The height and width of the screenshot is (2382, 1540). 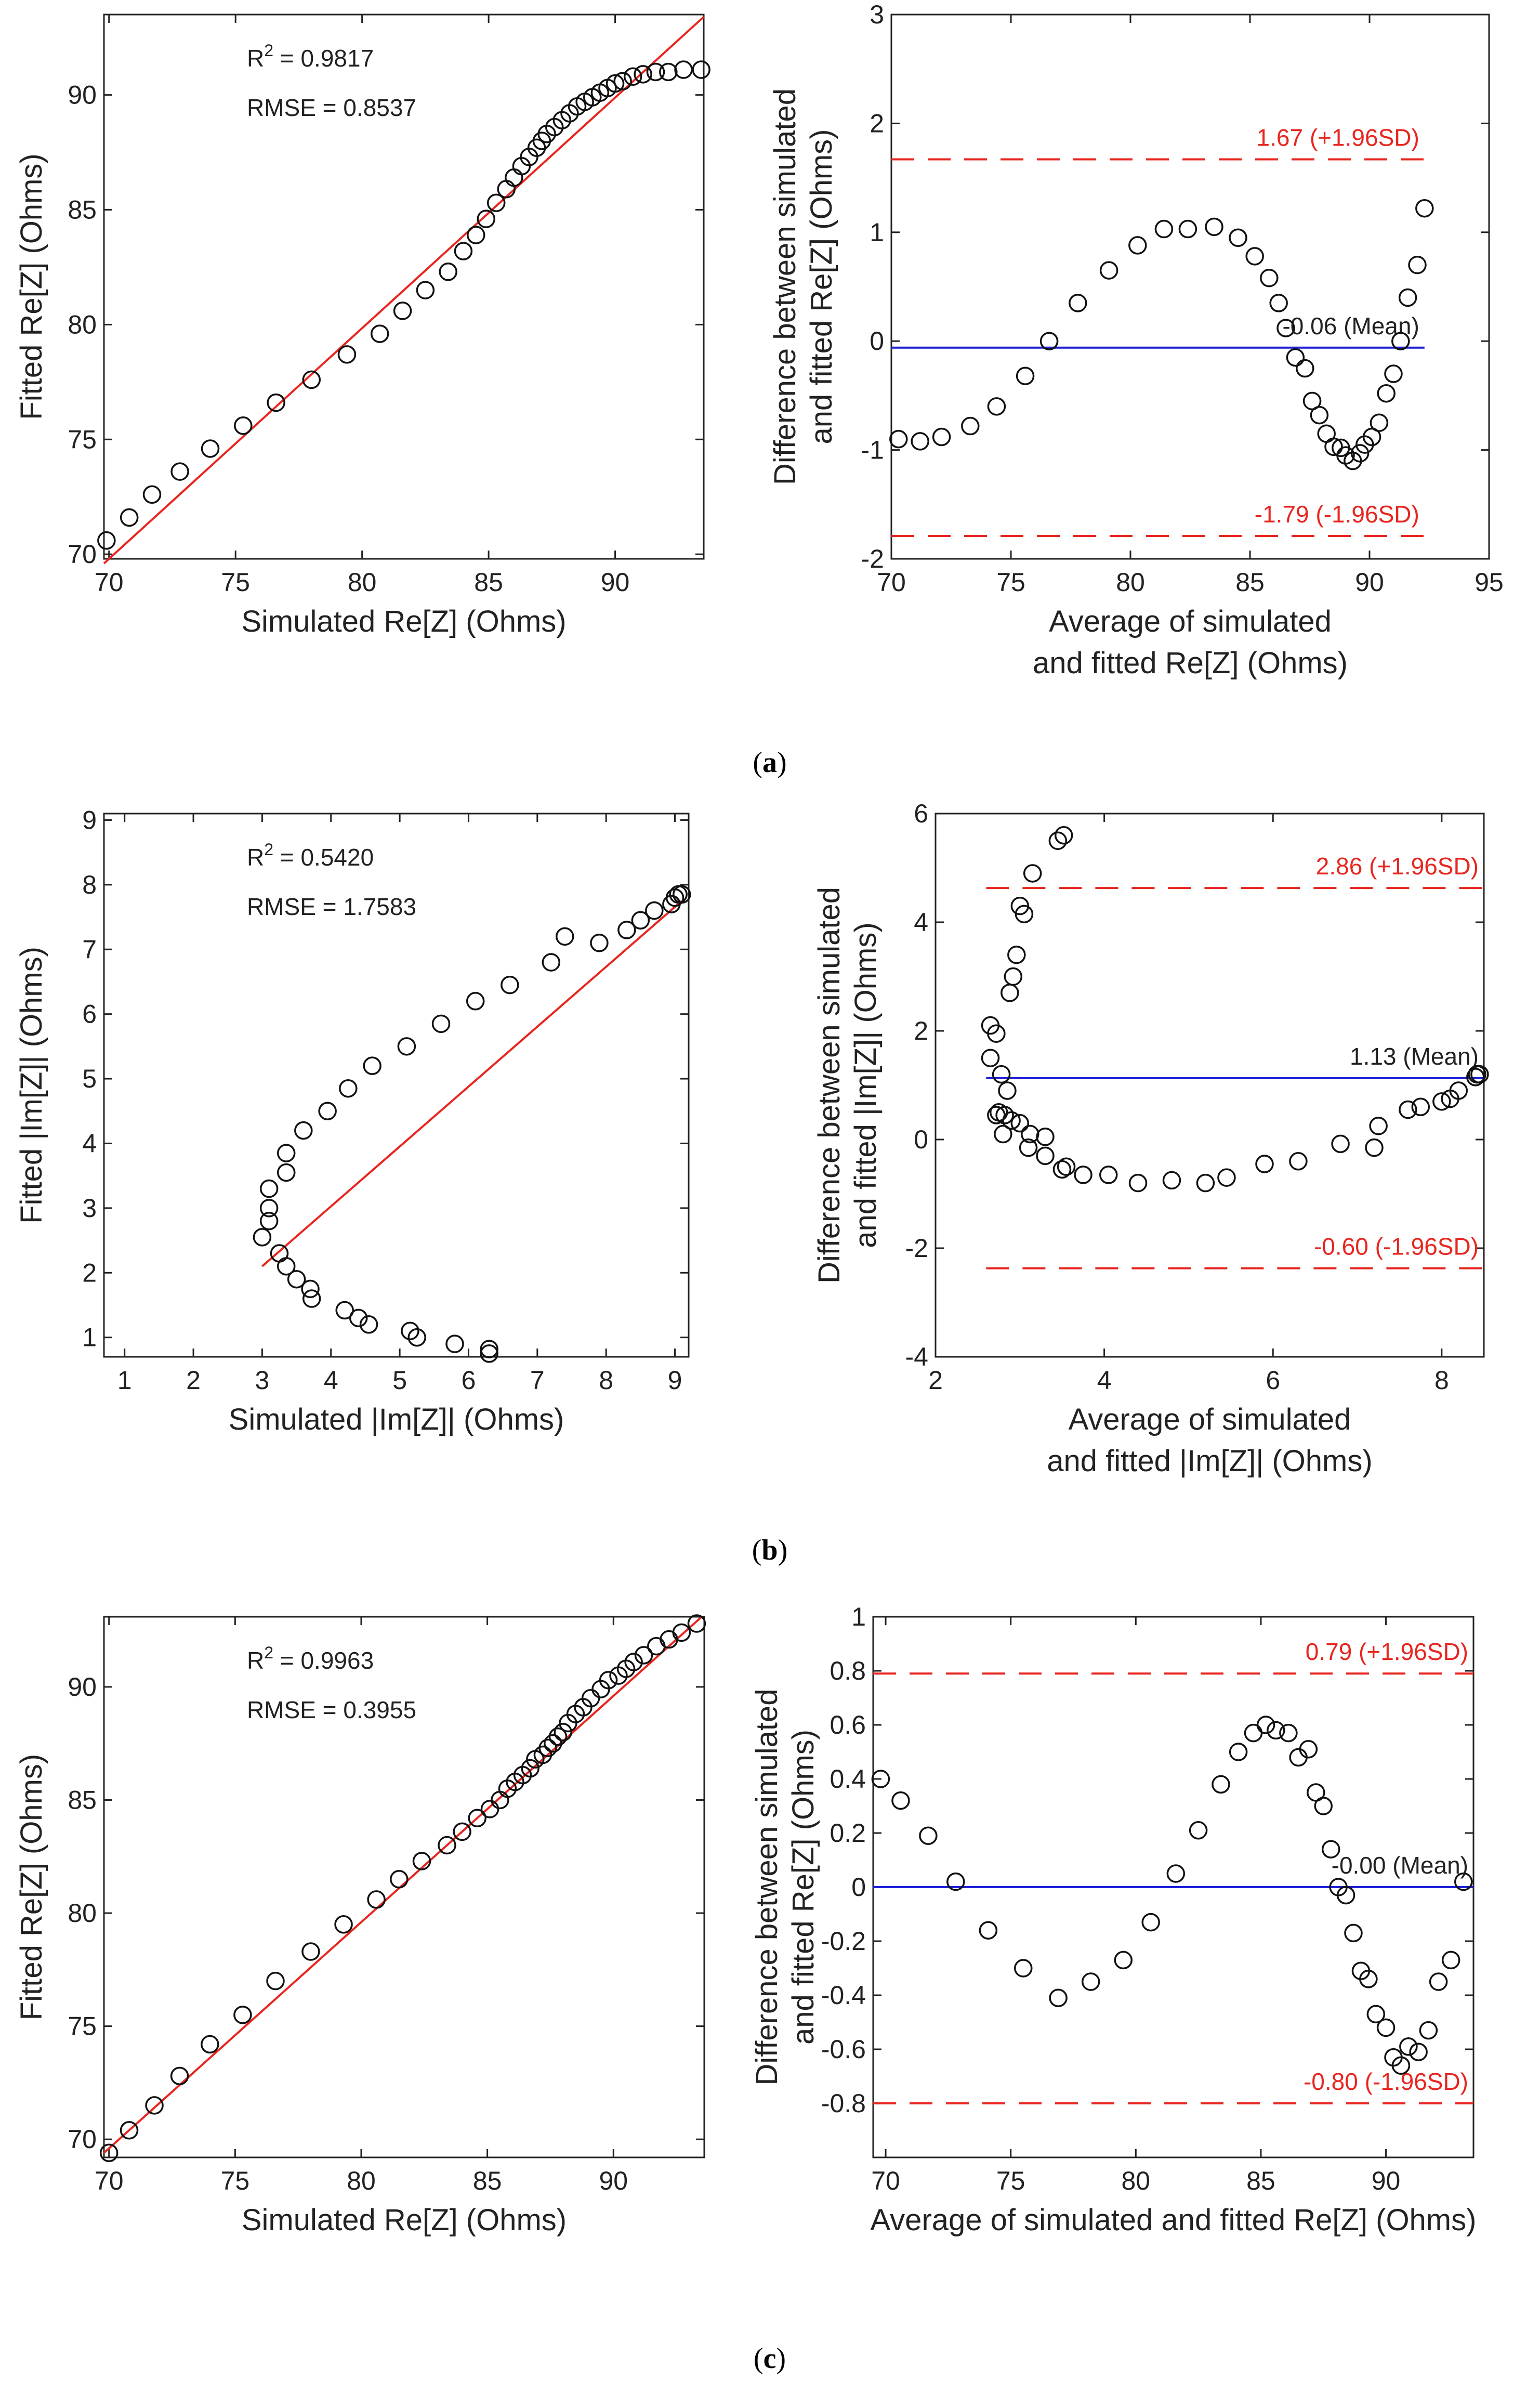 What do you see at coordinates (396, 1419) in the screenshot?
I see `b-left-xlabel: Simulated |Im[Z]| (Ohms)` at bounding box center [396, 1419].